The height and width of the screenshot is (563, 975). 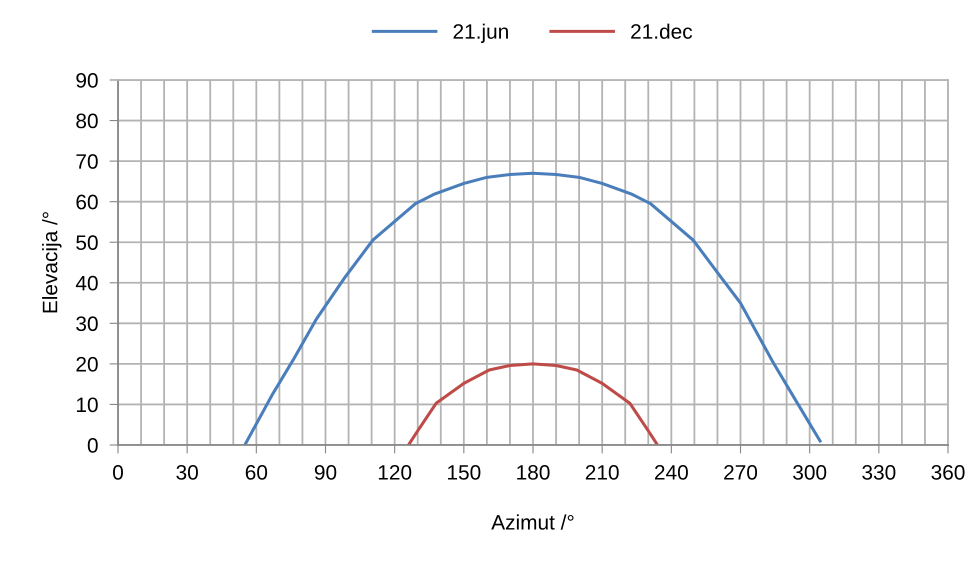 What do you see at coordinates (187, 472) in the screenshot?
I see `x-tick-label: 30` at bounding box center [187, 472].